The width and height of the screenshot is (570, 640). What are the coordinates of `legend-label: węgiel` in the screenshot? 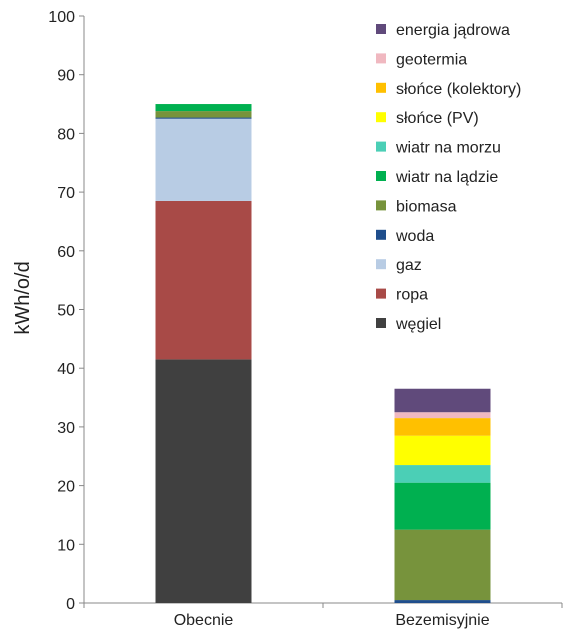 It's located at (418, 324).